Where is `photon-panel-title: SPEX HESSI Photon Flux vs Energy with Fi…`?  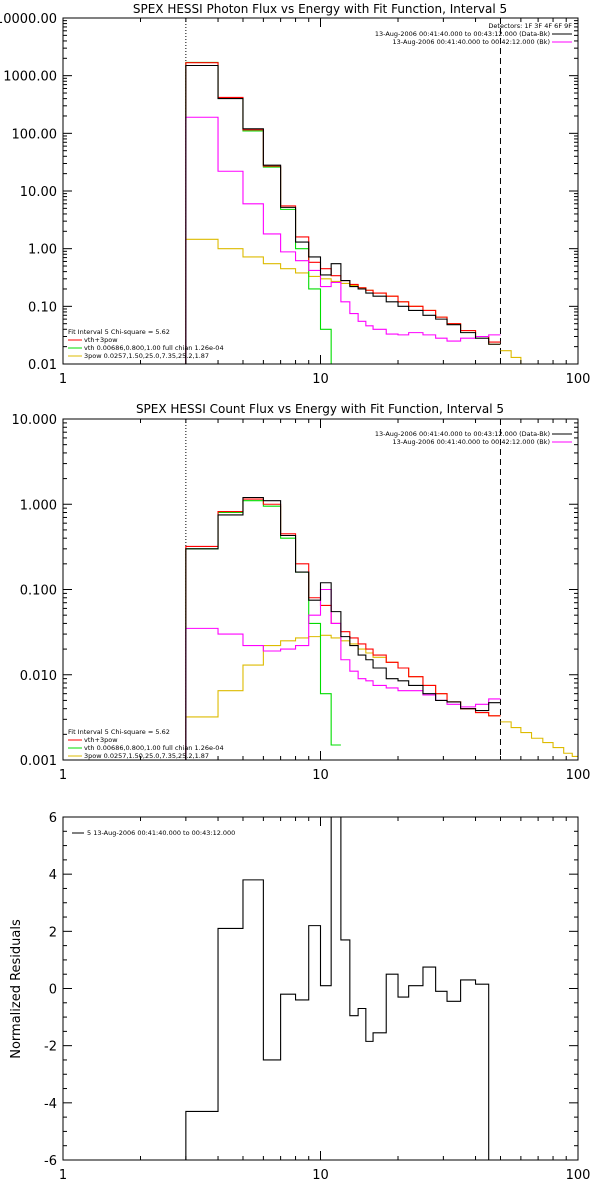 photon-panel-title: SPEX HESSI Photon Flux vs Energy with Fi… is located at coordinates (320, 9).